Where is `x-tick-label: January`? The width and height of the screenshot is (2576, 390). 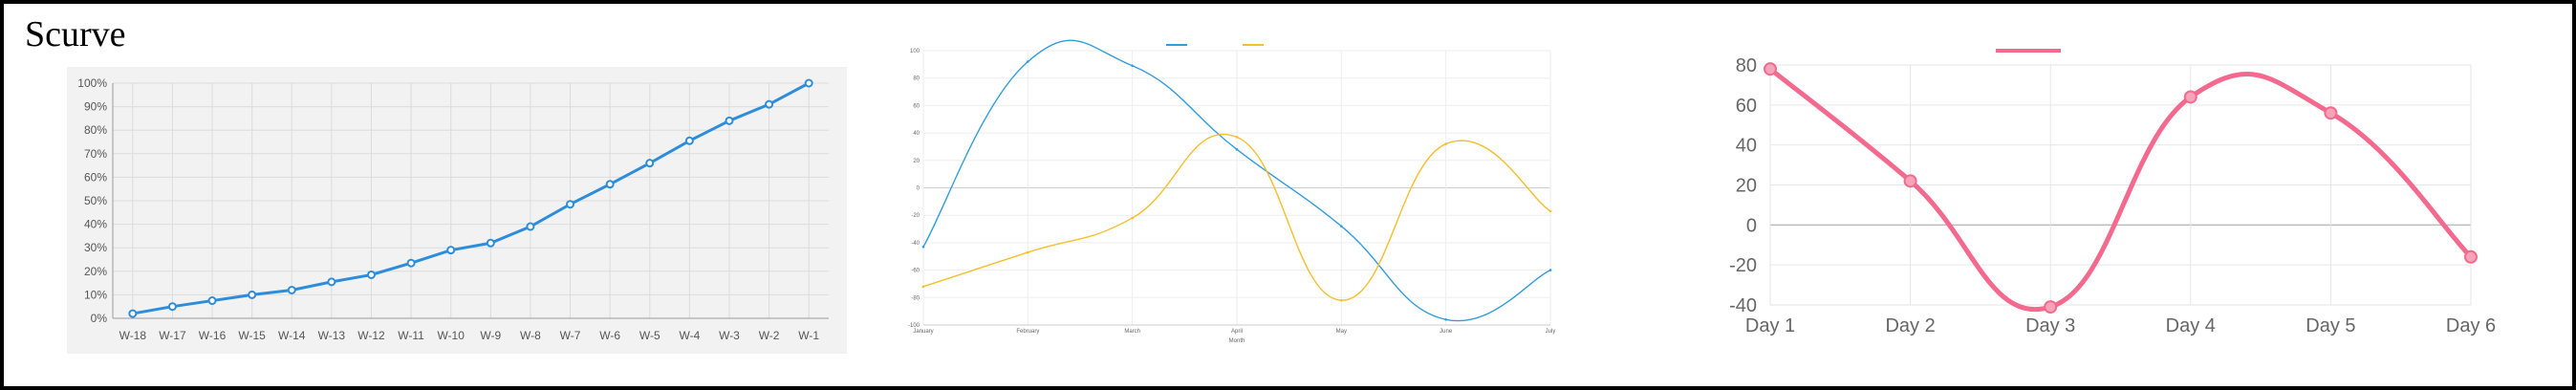
x-tick-label: January is located at coordinates (923, 332).